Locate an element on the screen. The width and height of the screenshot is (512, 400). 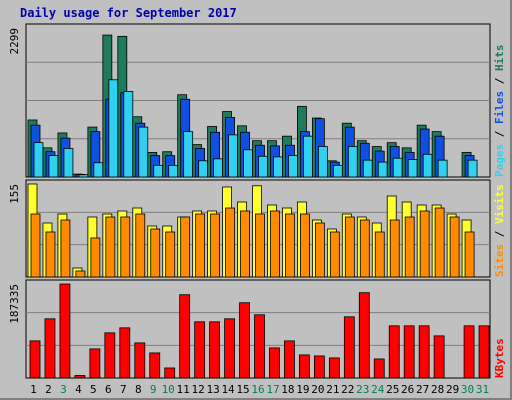
x-tick-label-23: 23 is located at coordinates (362, 389).